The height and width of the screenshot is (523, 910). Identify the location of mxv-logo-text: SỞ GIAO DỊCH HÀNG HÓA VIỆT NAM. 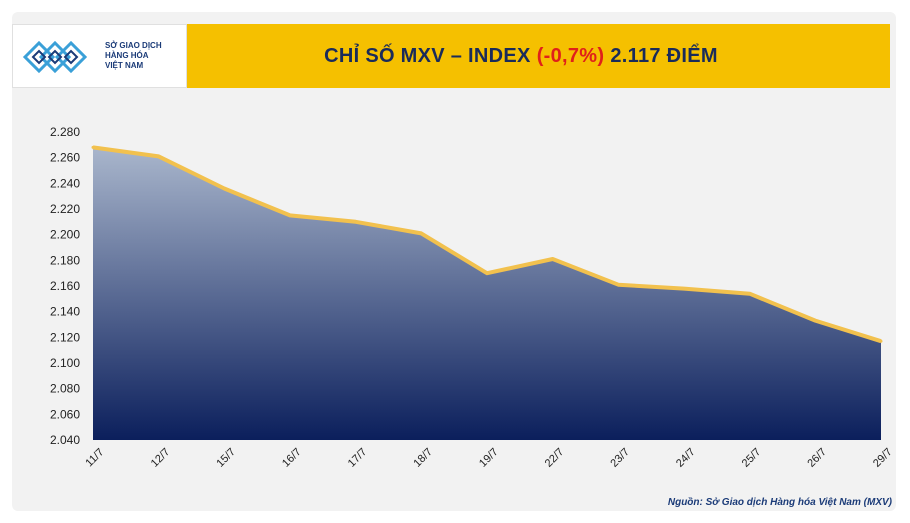
(133, 56).